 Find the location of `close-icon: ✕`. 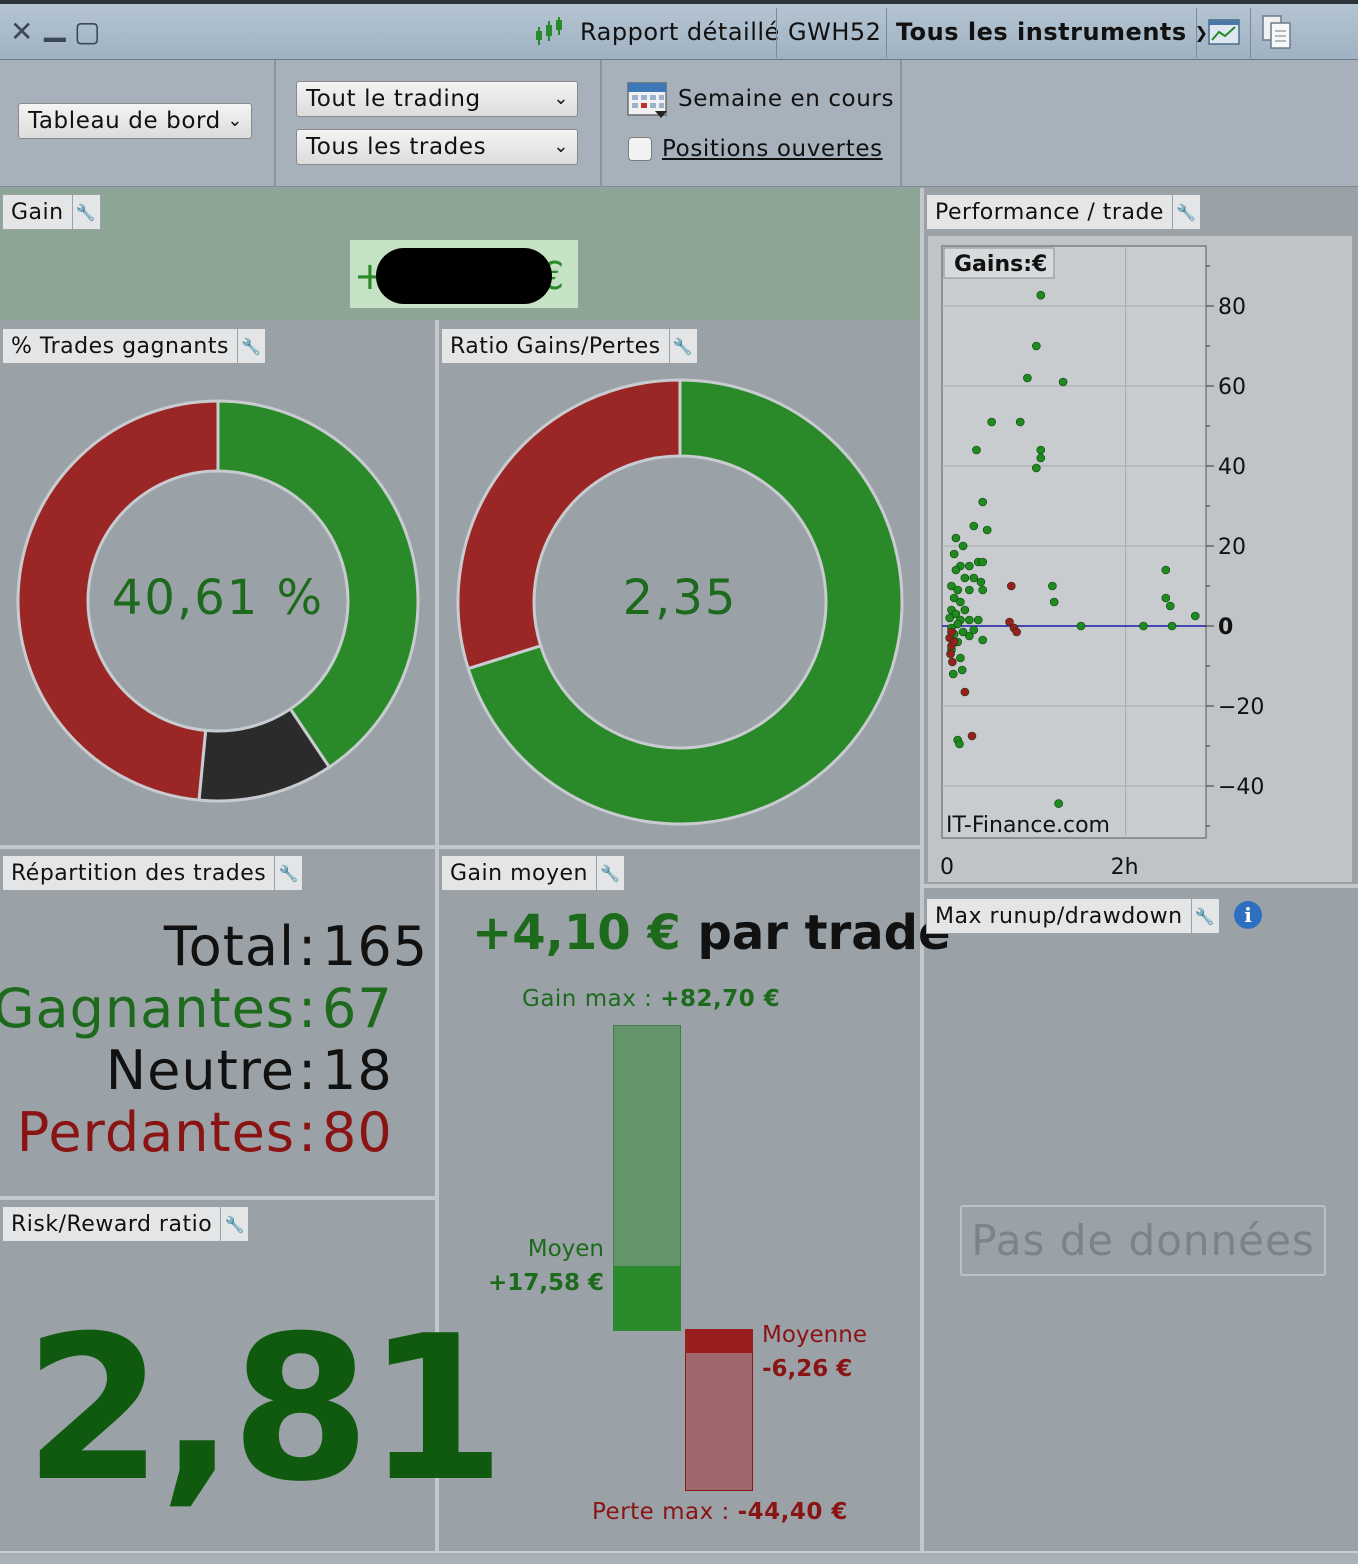

close-icon: ✕ is located at coordinates (22, 31).